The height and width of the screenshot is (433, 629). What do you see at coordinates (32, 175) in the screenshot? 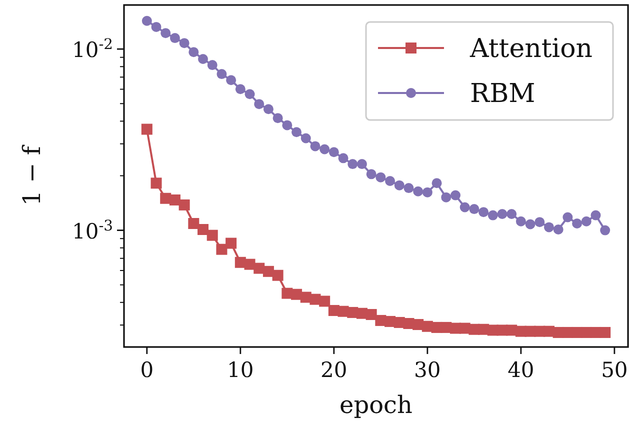
I see `y-axis-title: 1 − f` at bounding box center [32, 175].